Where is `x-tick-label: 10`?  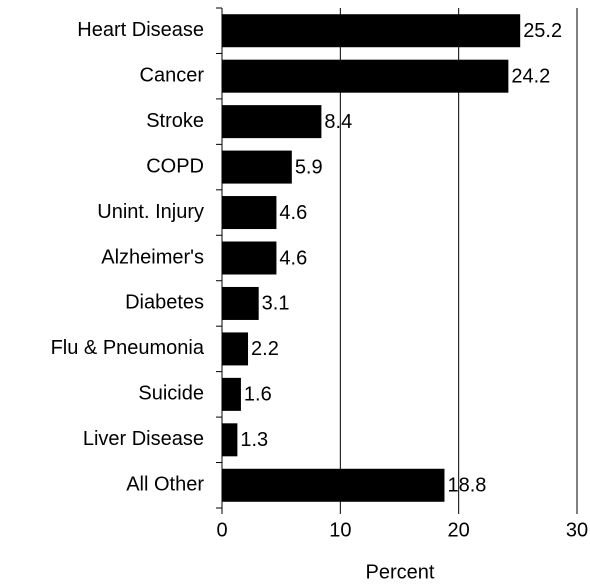 x-tick-label: 10 is located at coordinates (340, 530).